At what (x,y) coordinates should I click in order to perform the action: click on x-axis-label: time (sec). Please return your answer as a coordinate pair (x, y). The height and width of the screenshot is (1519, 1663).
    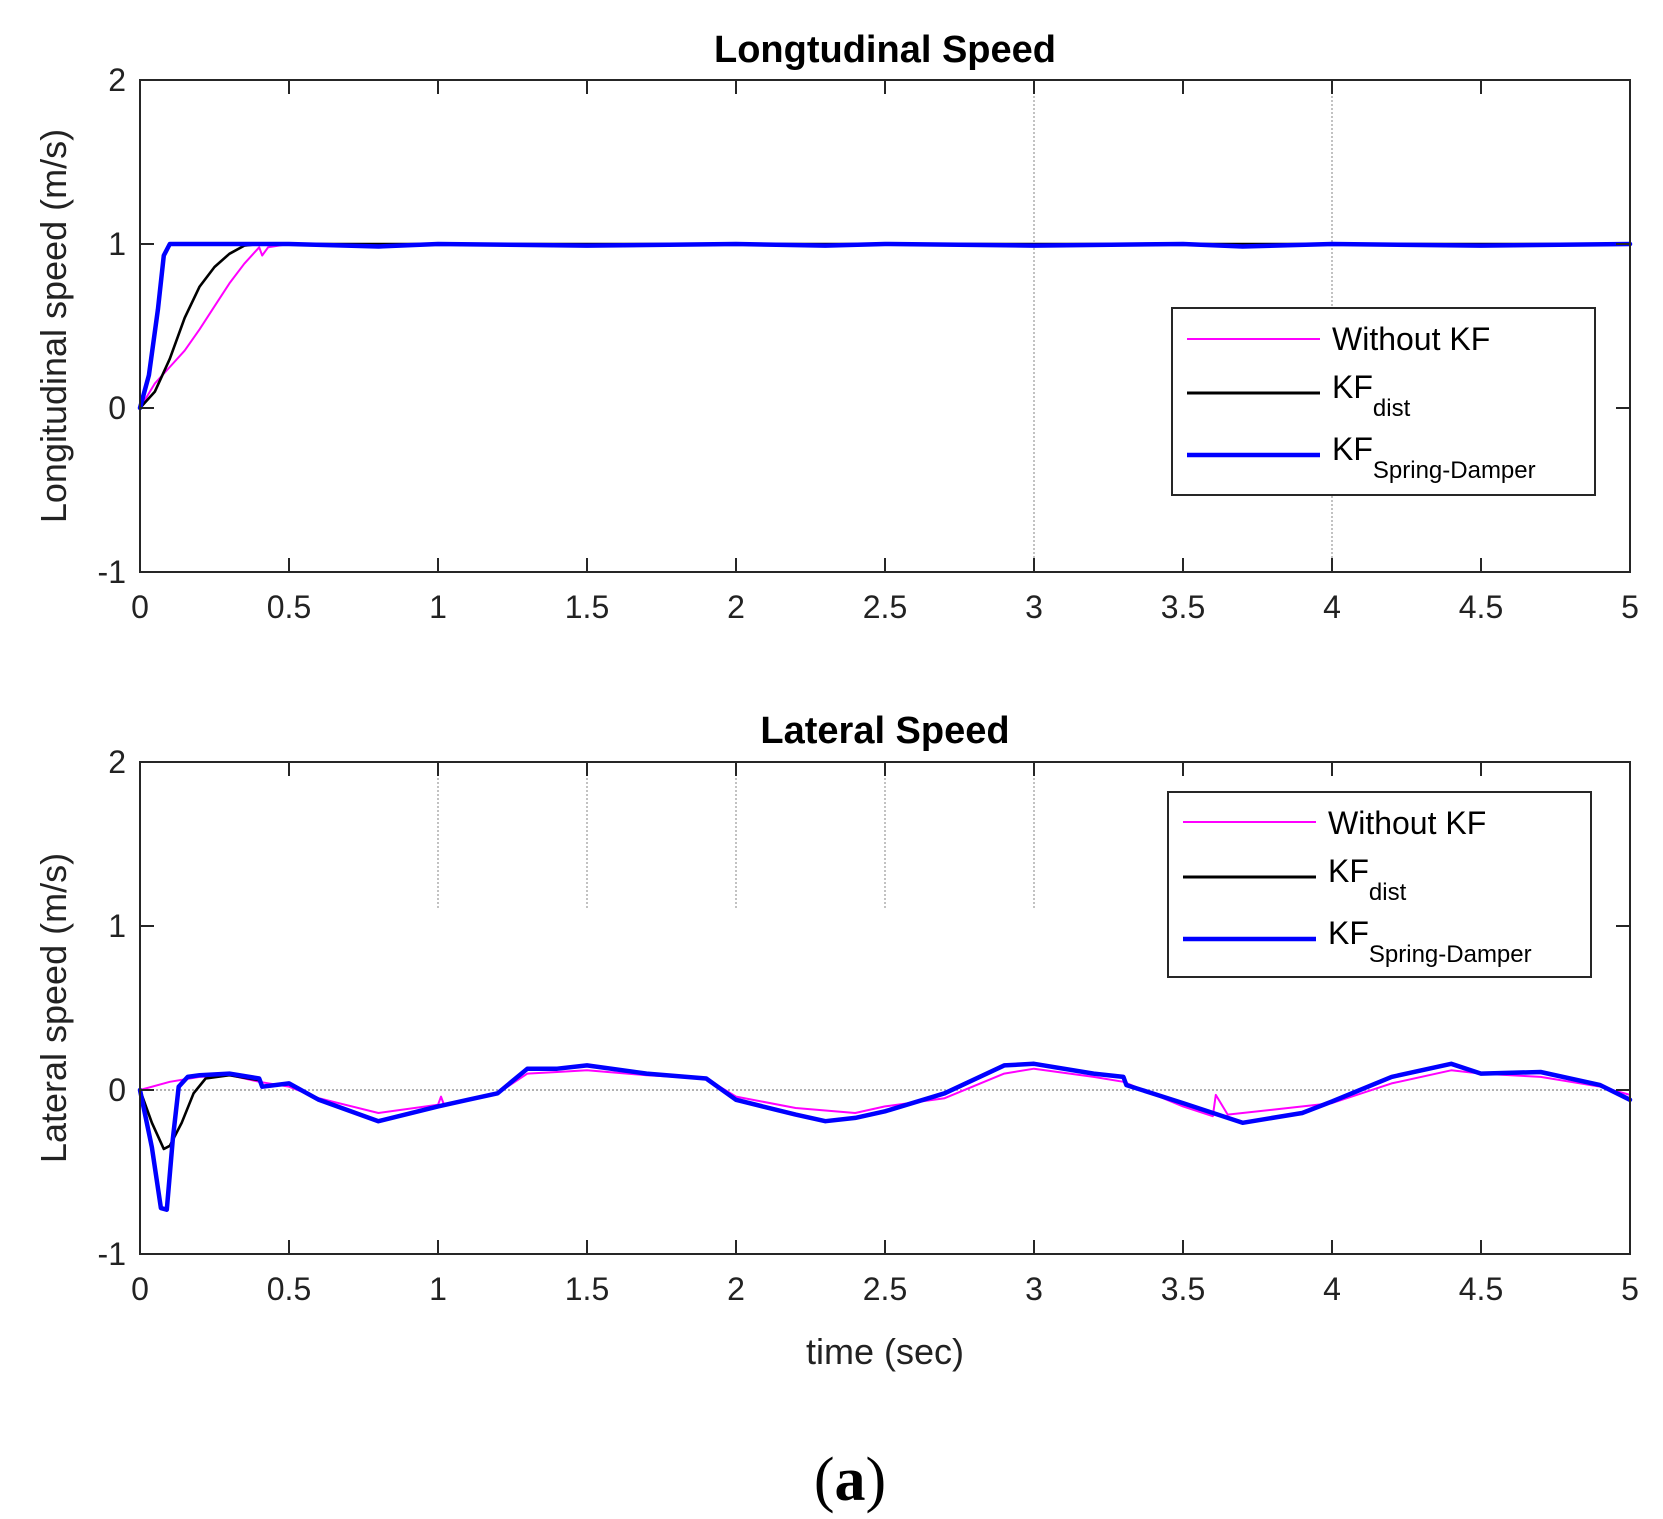
    Looking at the image, I should click on (885, 1351).